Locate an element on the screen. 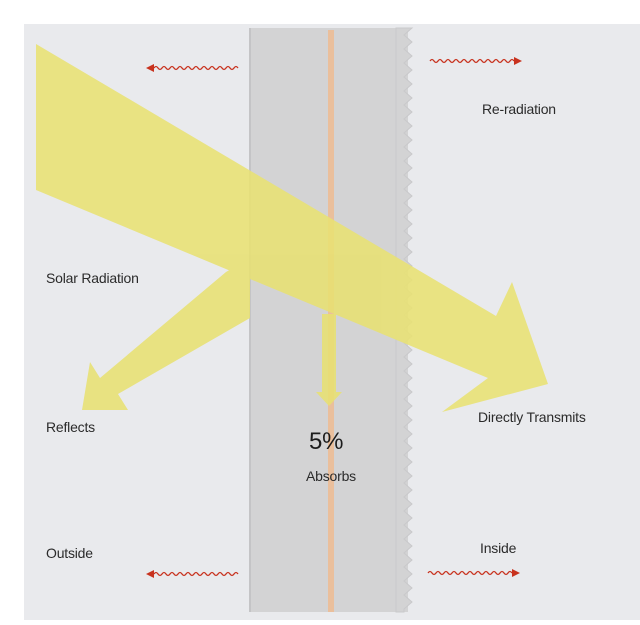 This screenshot has height=625, width=640. absorbs-label: Absorbs is located at coordinates (331, 476).